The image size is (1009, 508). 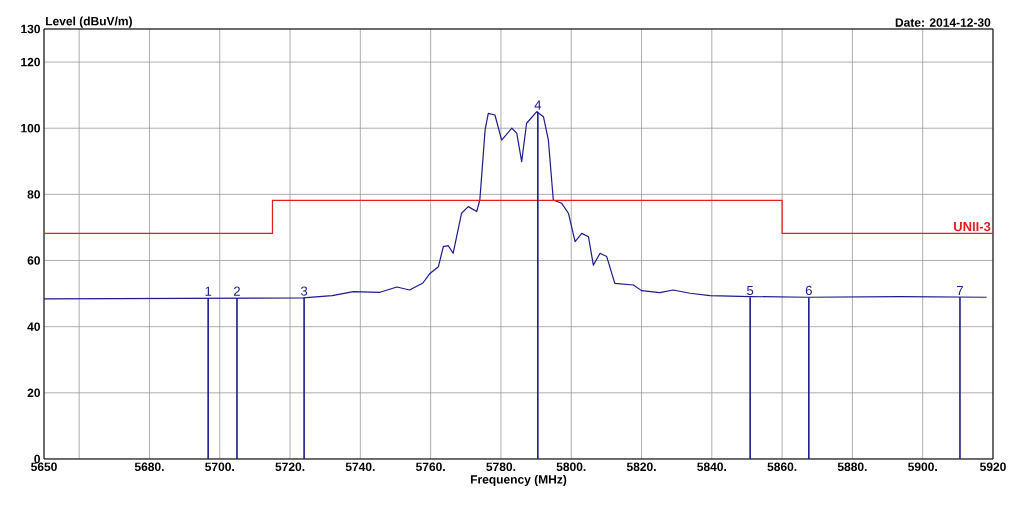 I want to click on x-tick-label: 5920, so click(x=993, y=467).